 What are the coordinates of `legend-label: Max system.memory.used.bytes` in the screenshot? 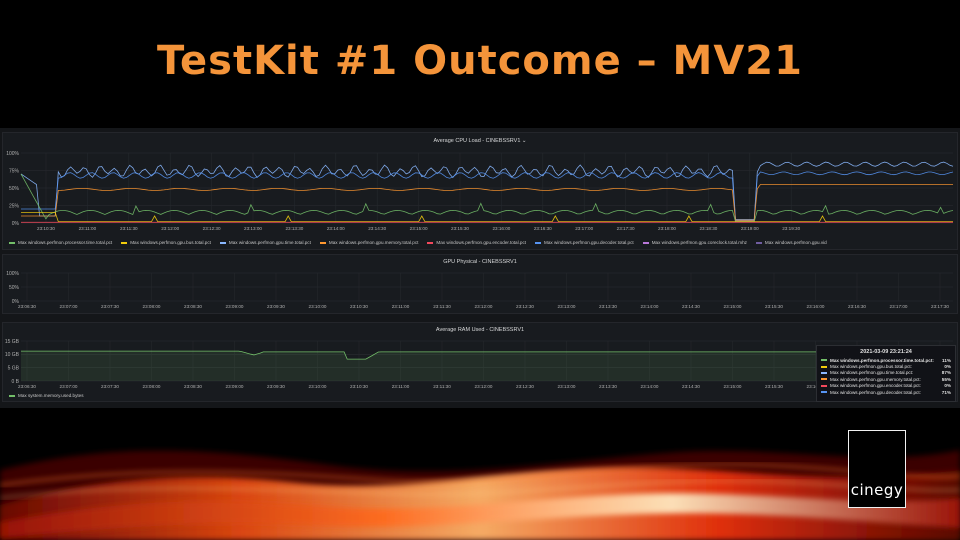 It's located at (51, 395).